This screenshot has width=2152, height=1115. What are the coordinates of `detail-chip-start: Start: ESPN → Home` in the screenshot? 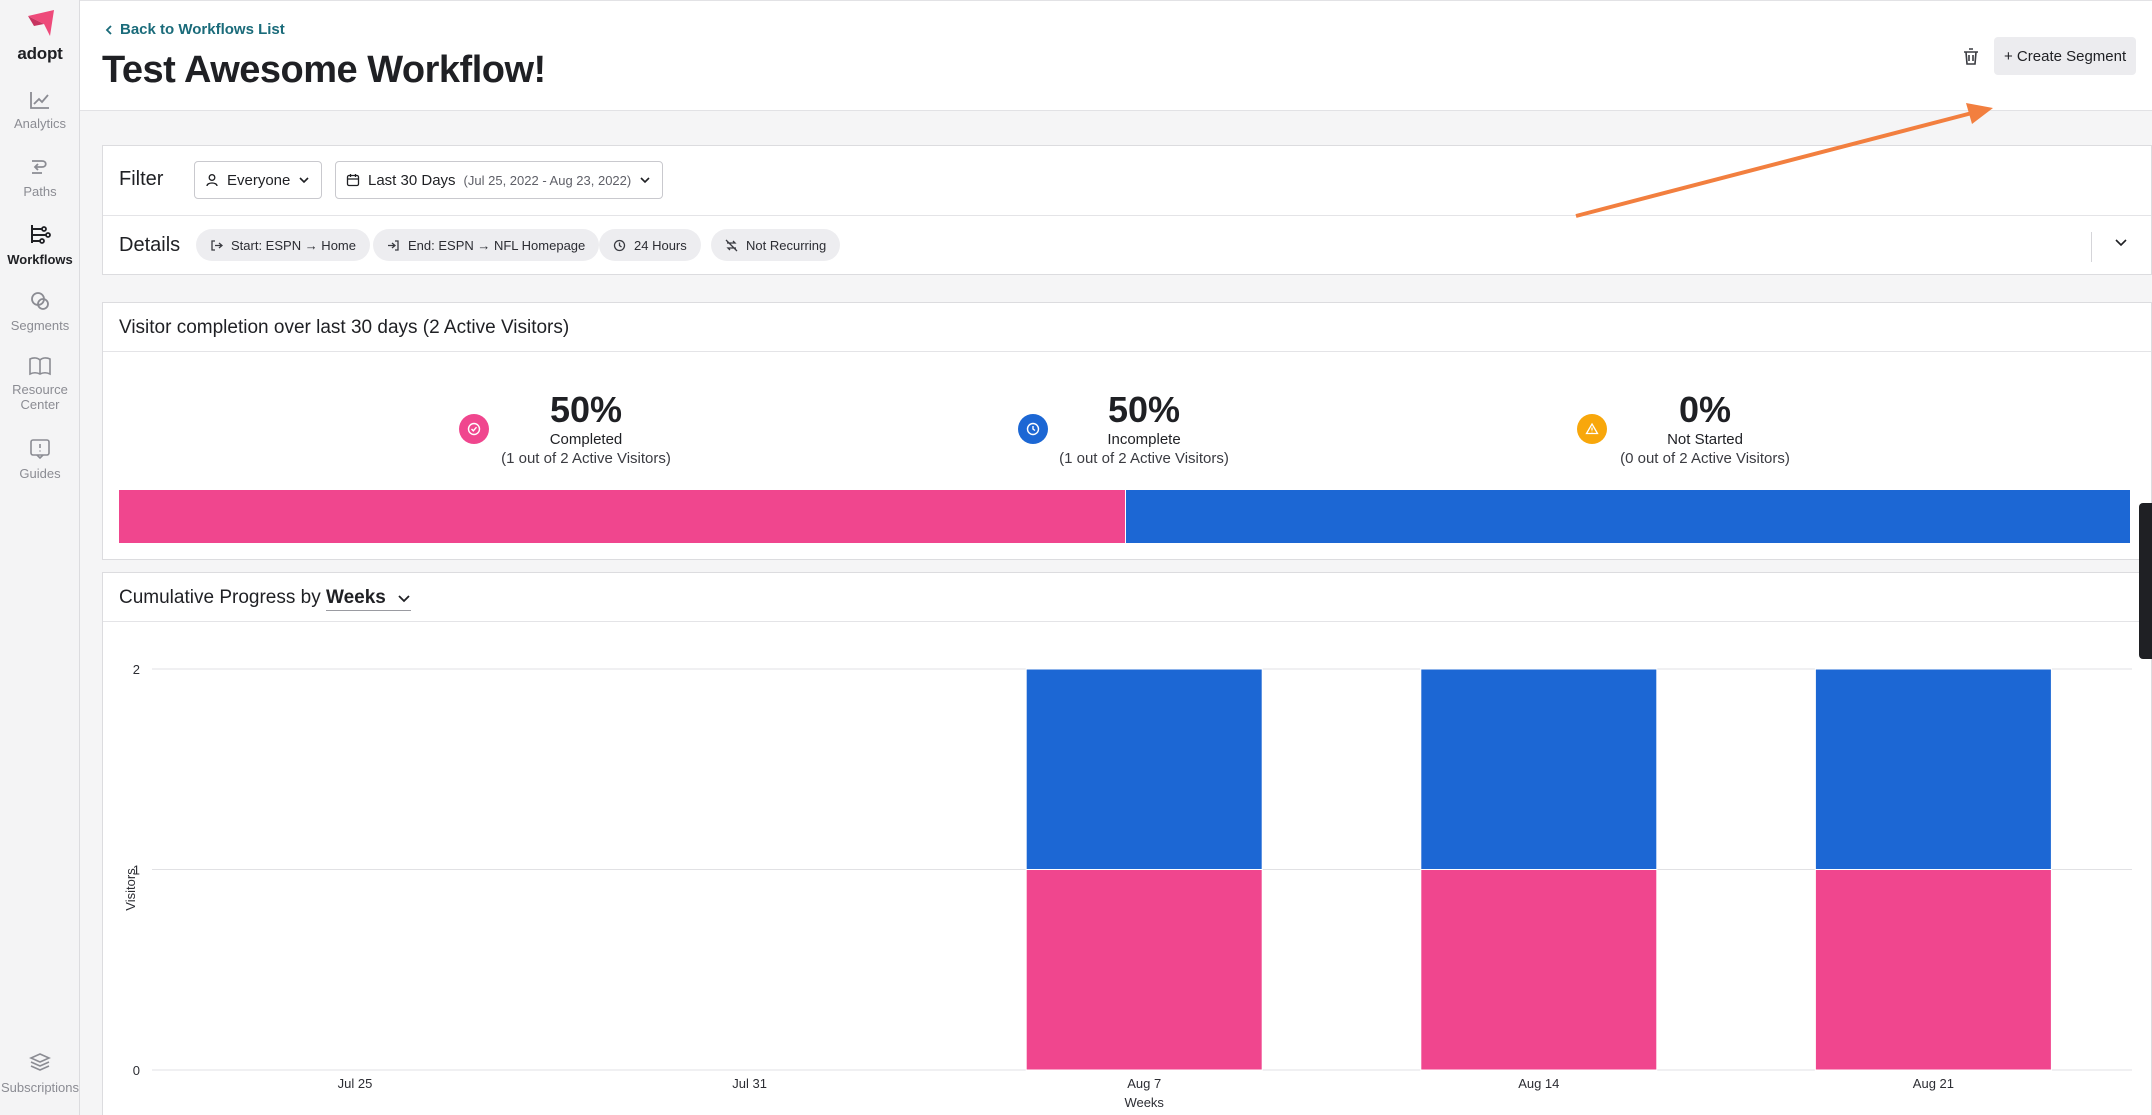 It's located at (283, 245).